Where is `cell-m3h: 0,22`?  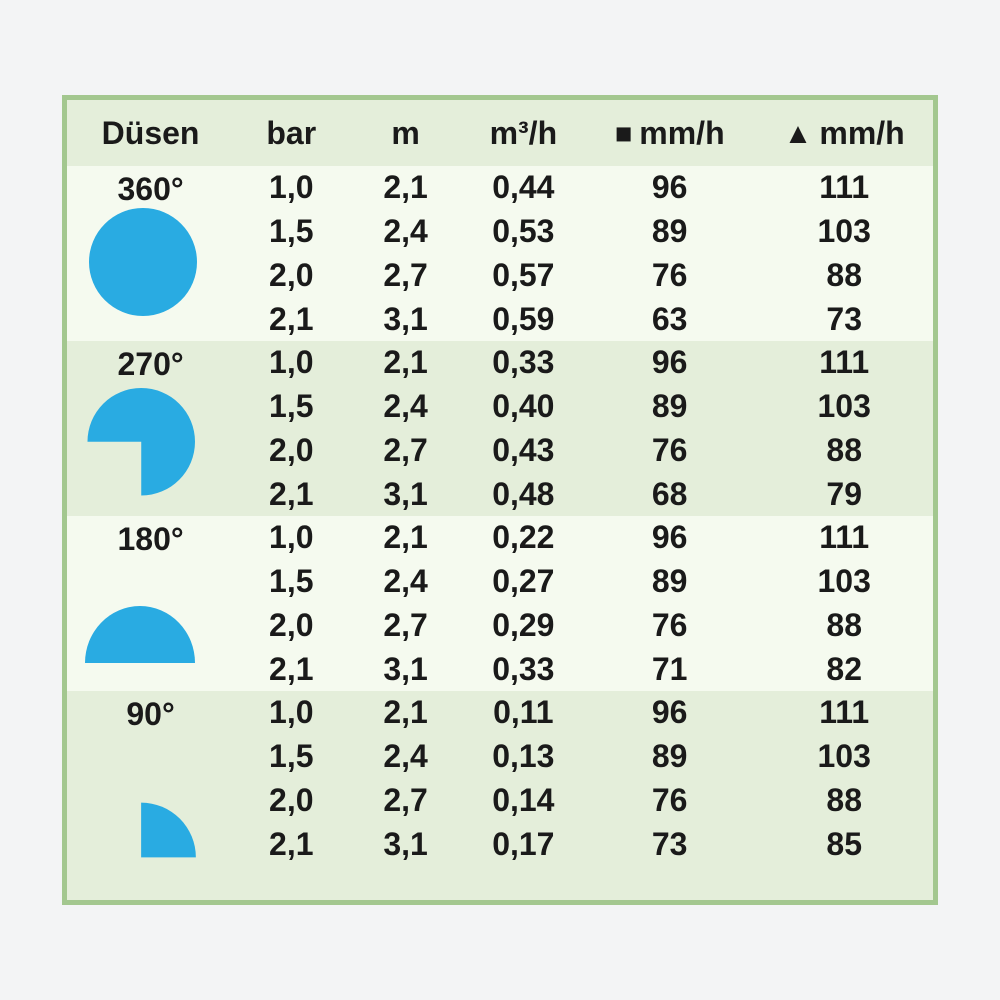 cell-m3h: 0,22 is located at coordinates (523, 537).